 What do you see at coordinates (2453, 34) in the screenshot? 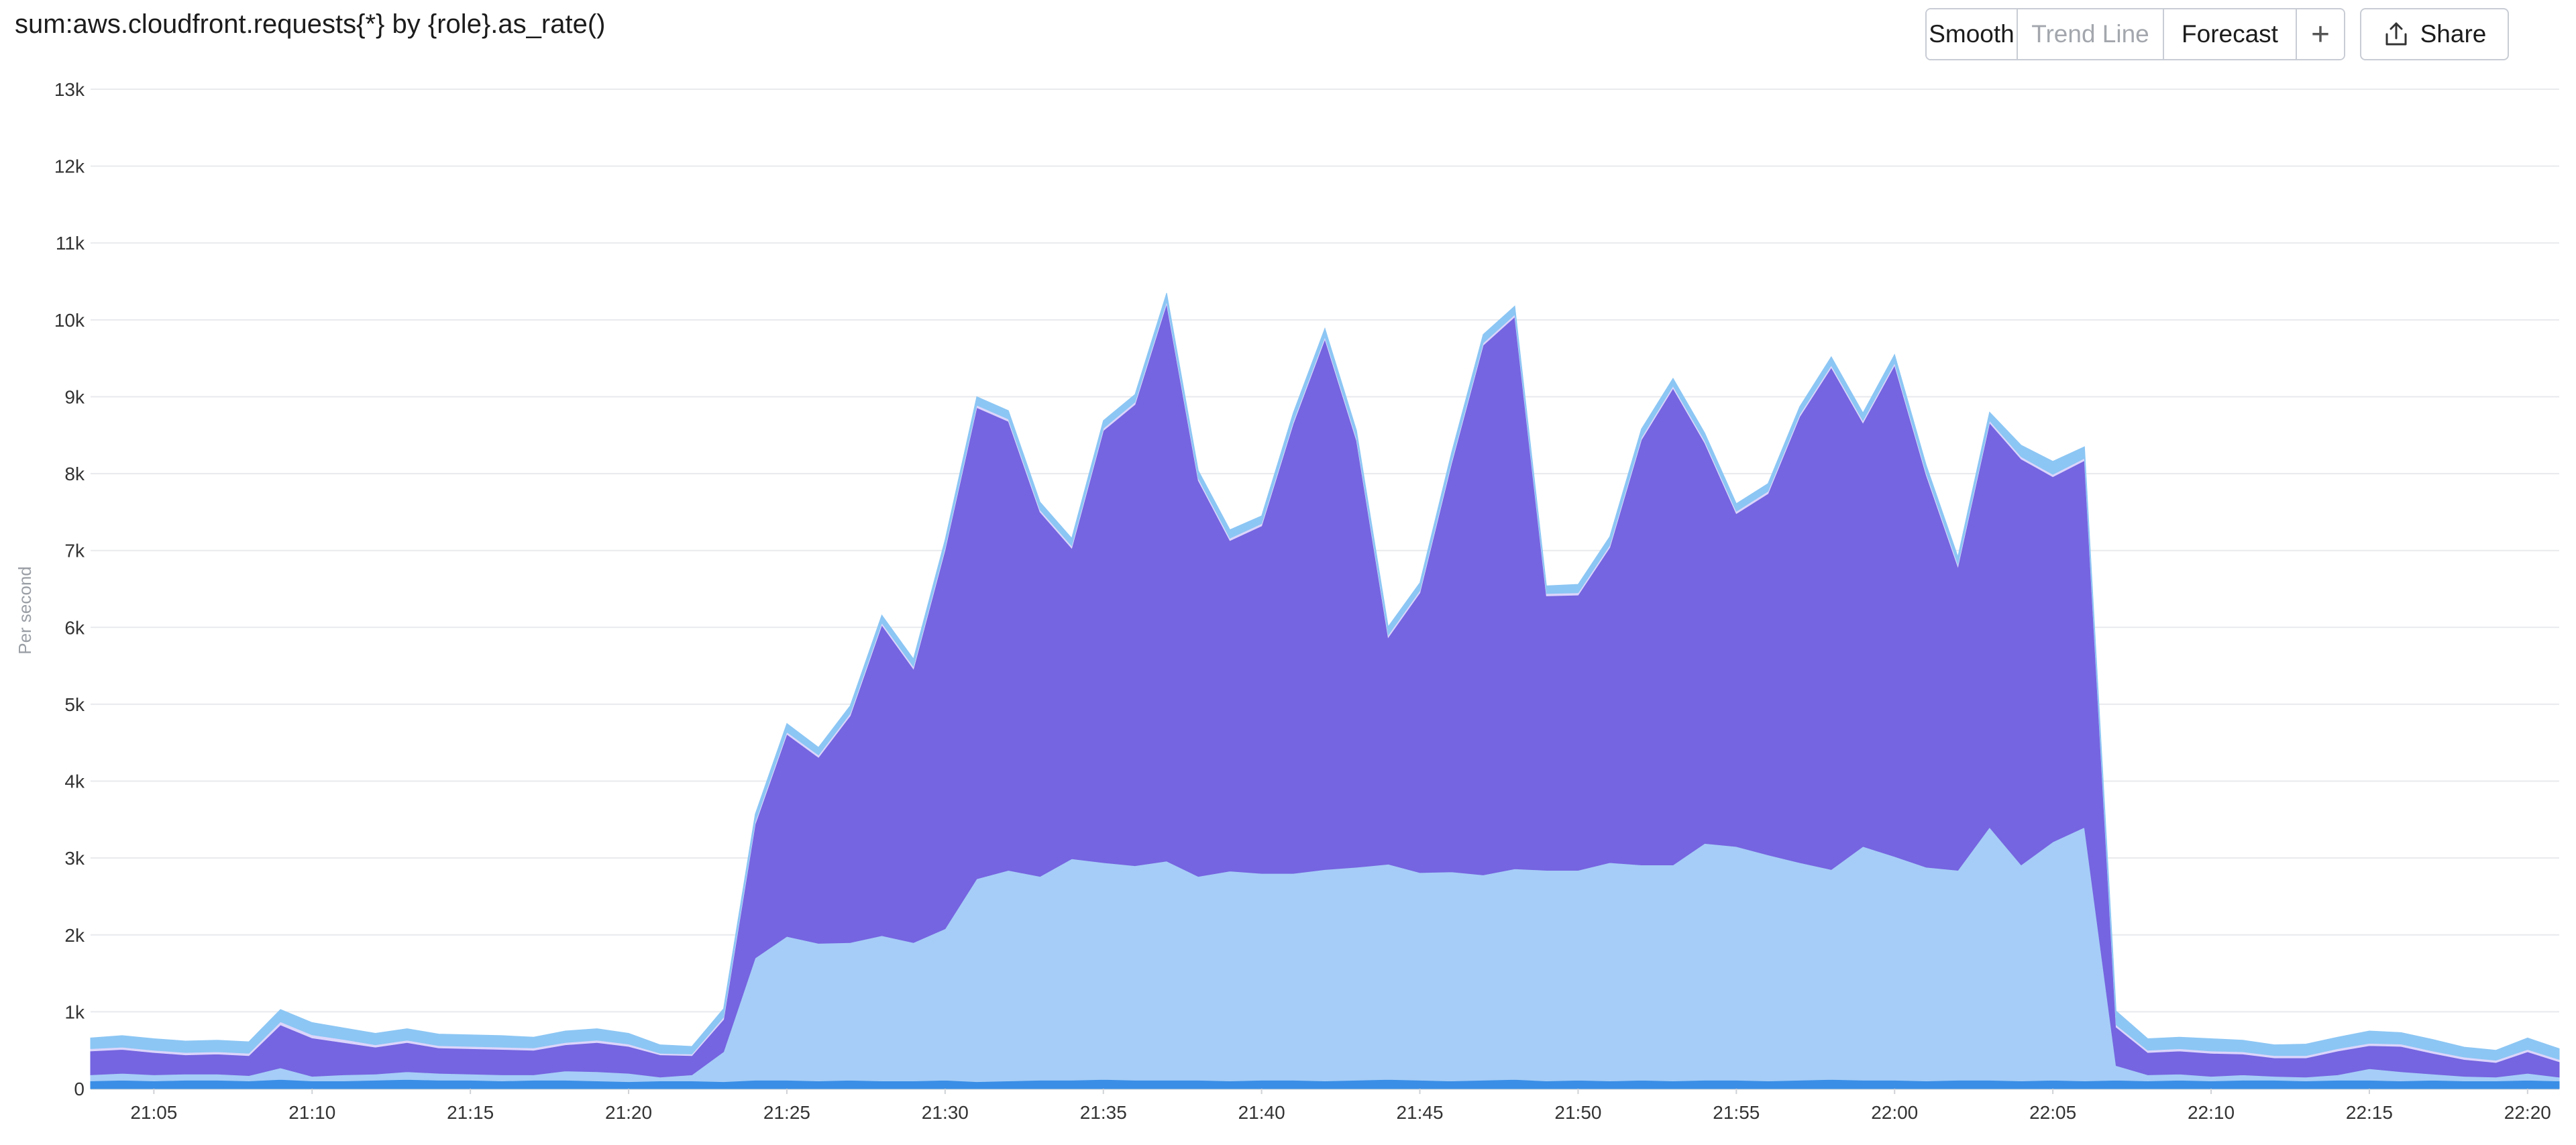
I see `share-button-label: Share` at bounding box center [2453, 34].